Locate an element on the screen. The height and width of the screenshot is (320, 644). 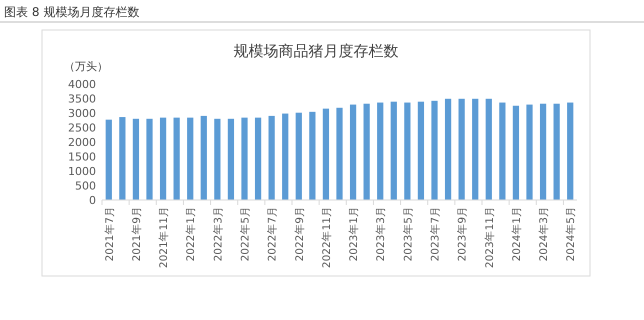
text: 图表 8 规模场月度存栏数 is located at coordinates (72, 12).